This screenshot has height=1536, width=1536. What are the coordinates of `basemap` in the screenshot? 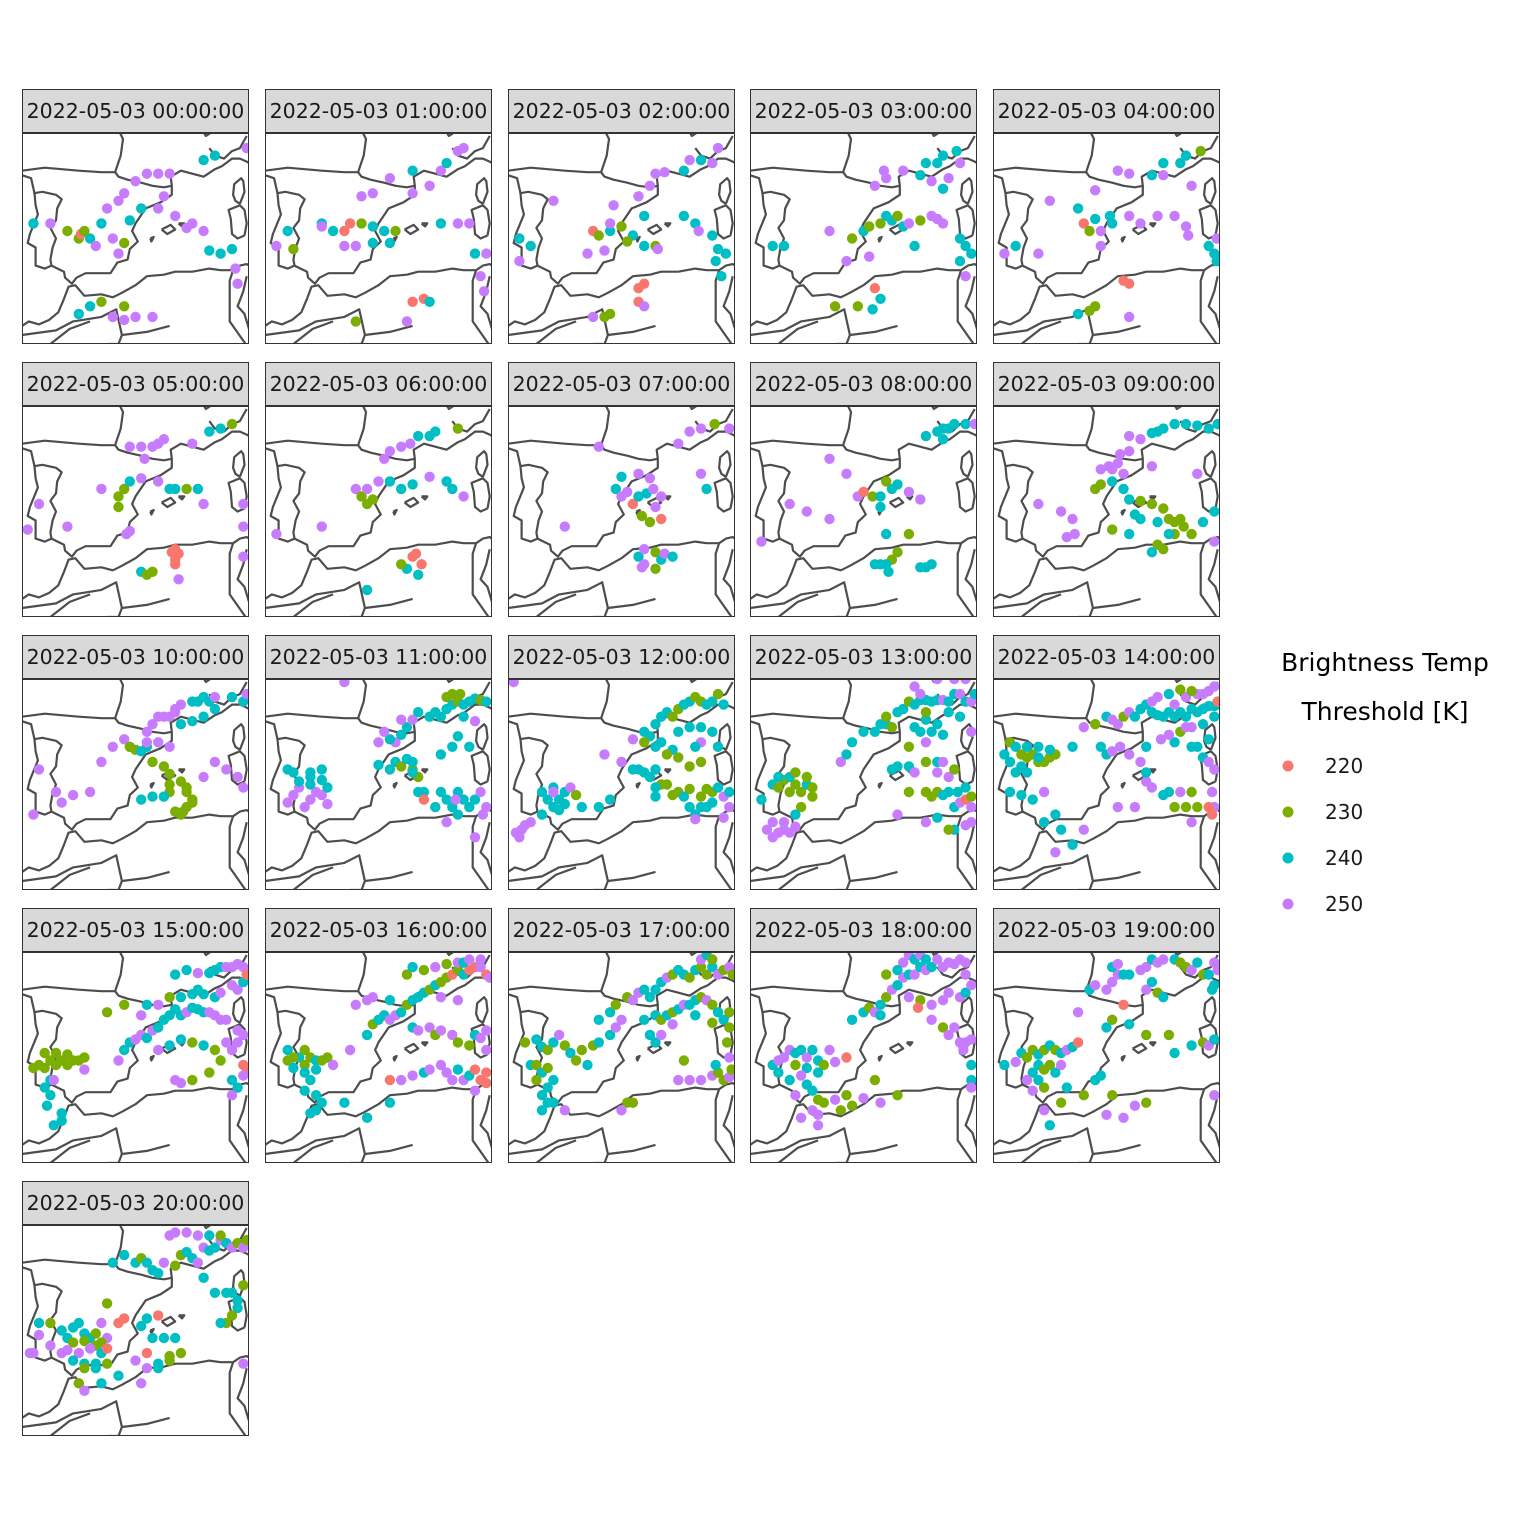 It's located at (863, 1057).